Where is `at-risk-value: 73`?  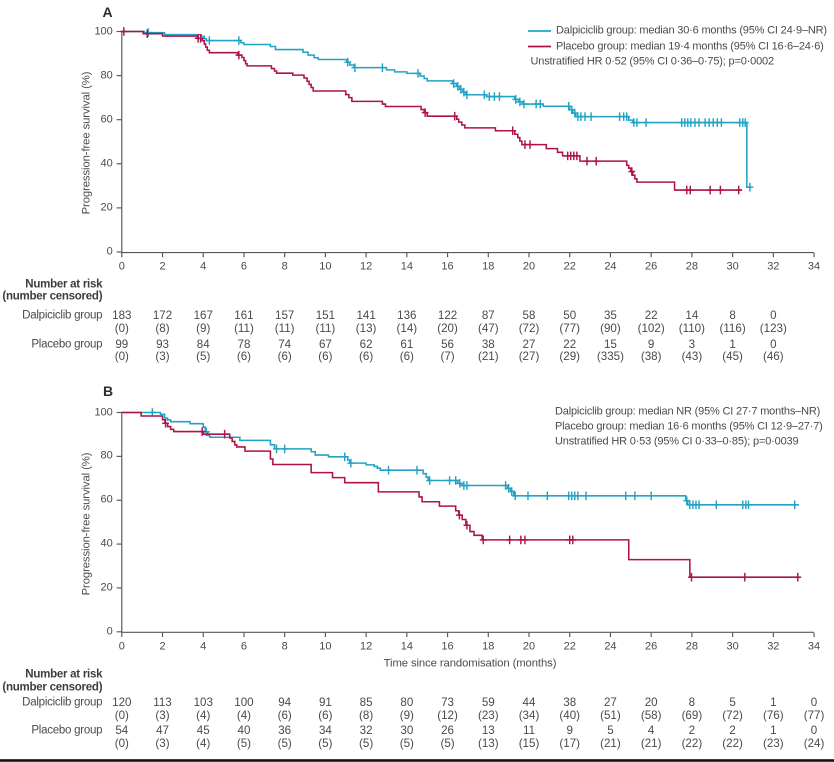
at-risk-value: 73 is located at coordinates (447, 702).